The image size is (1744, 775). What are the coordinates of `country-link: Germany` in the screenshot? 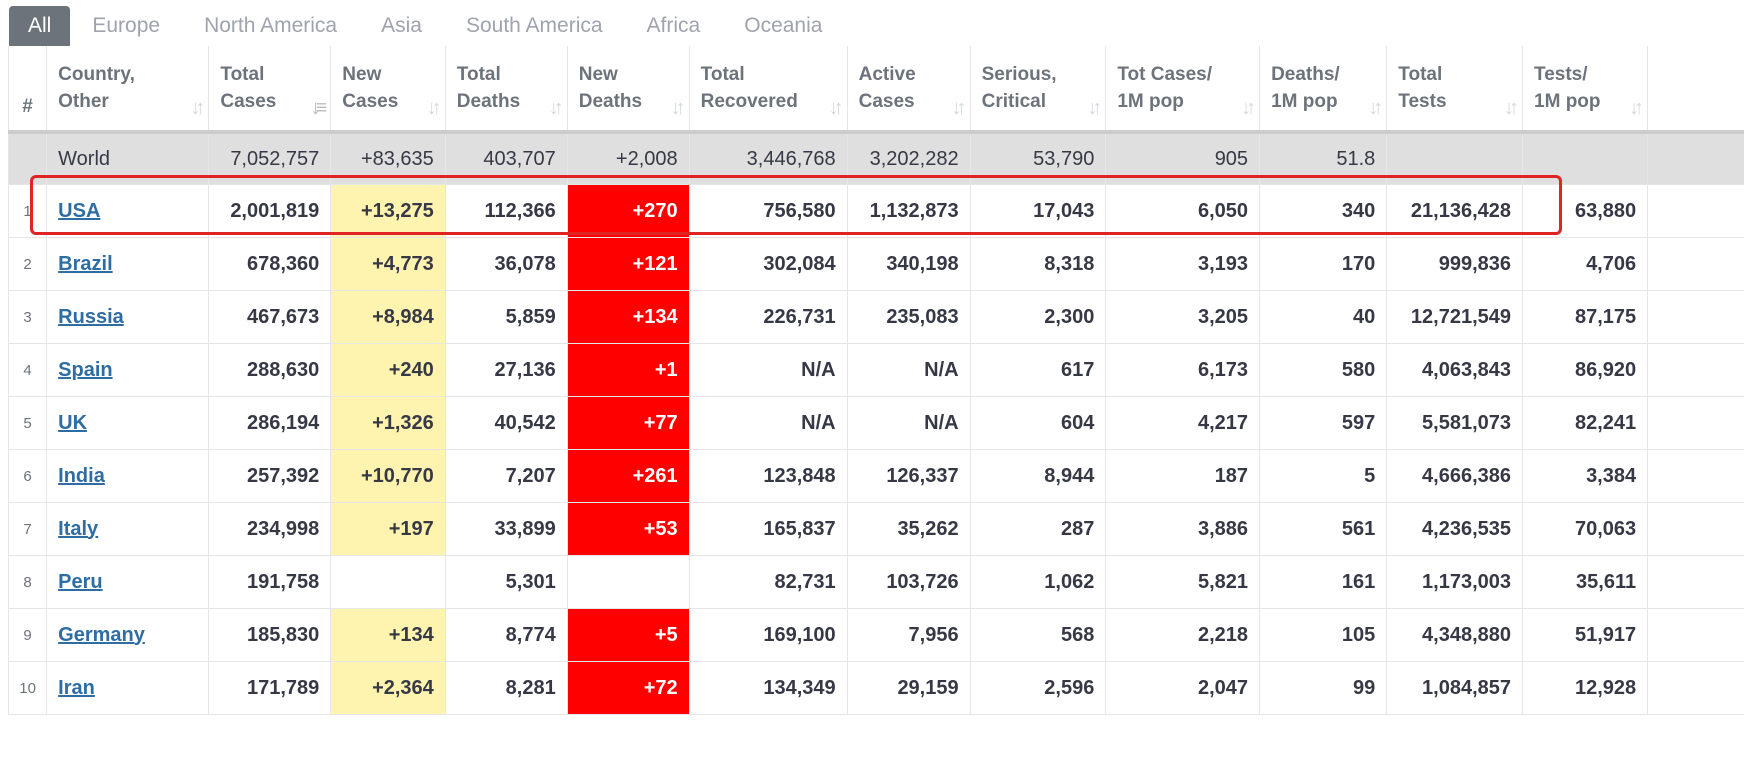 It's located at (101, 634).